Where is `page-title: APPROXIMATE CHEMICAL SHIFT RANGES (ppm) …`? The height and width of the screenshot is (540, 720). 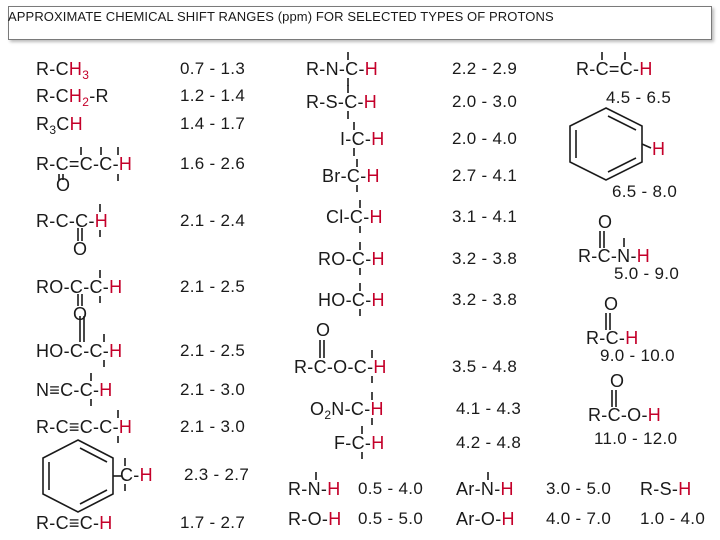
page-title: APPROXIMATE CHEMICAL SHIFT RANGES (ppm) … is located at coordinates (281, 16).